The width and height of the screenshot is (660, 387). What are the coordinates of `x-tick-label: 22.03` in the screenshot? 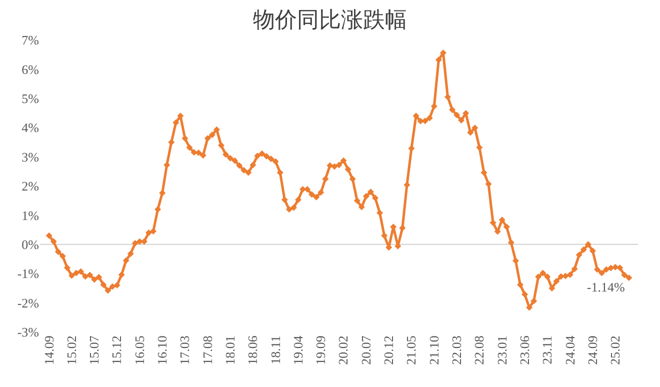 It's located at (456, 350).